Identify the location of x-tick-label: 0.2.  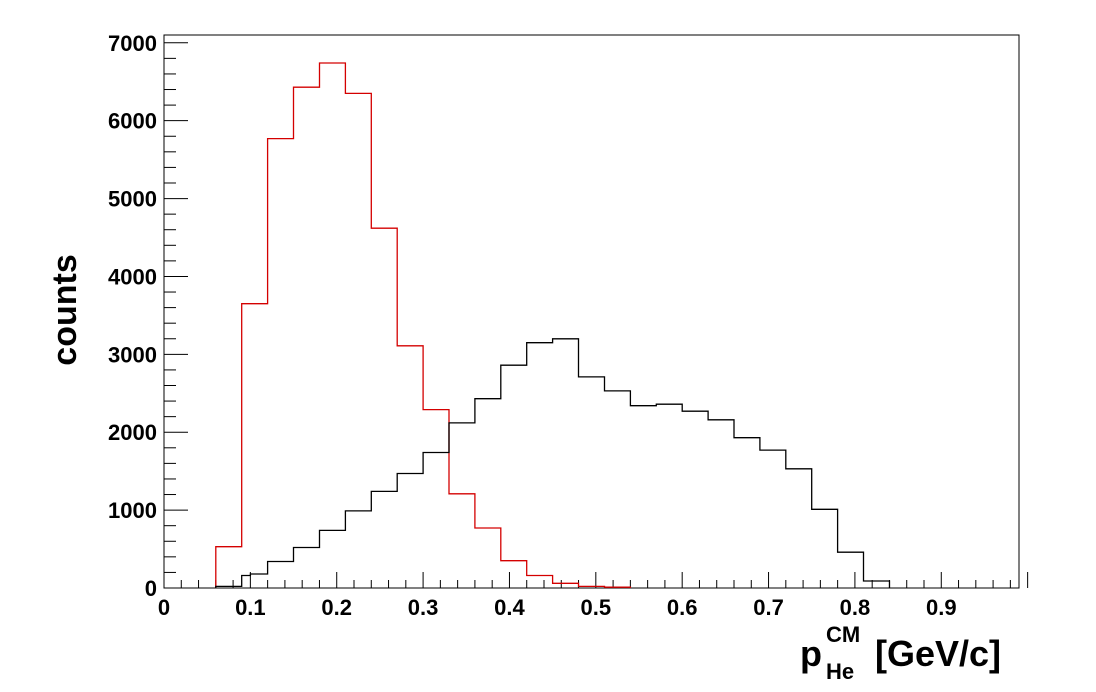
(336, 607).